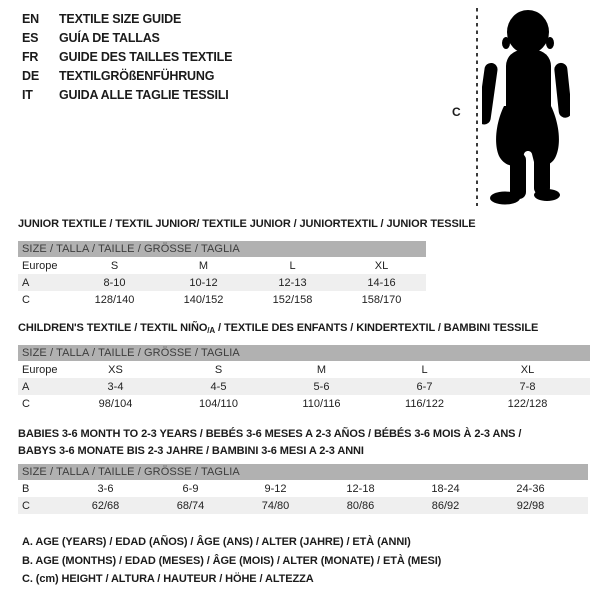 The image size is (600, 600). I want to click on size-cell: 18-24, so click(445, 488).